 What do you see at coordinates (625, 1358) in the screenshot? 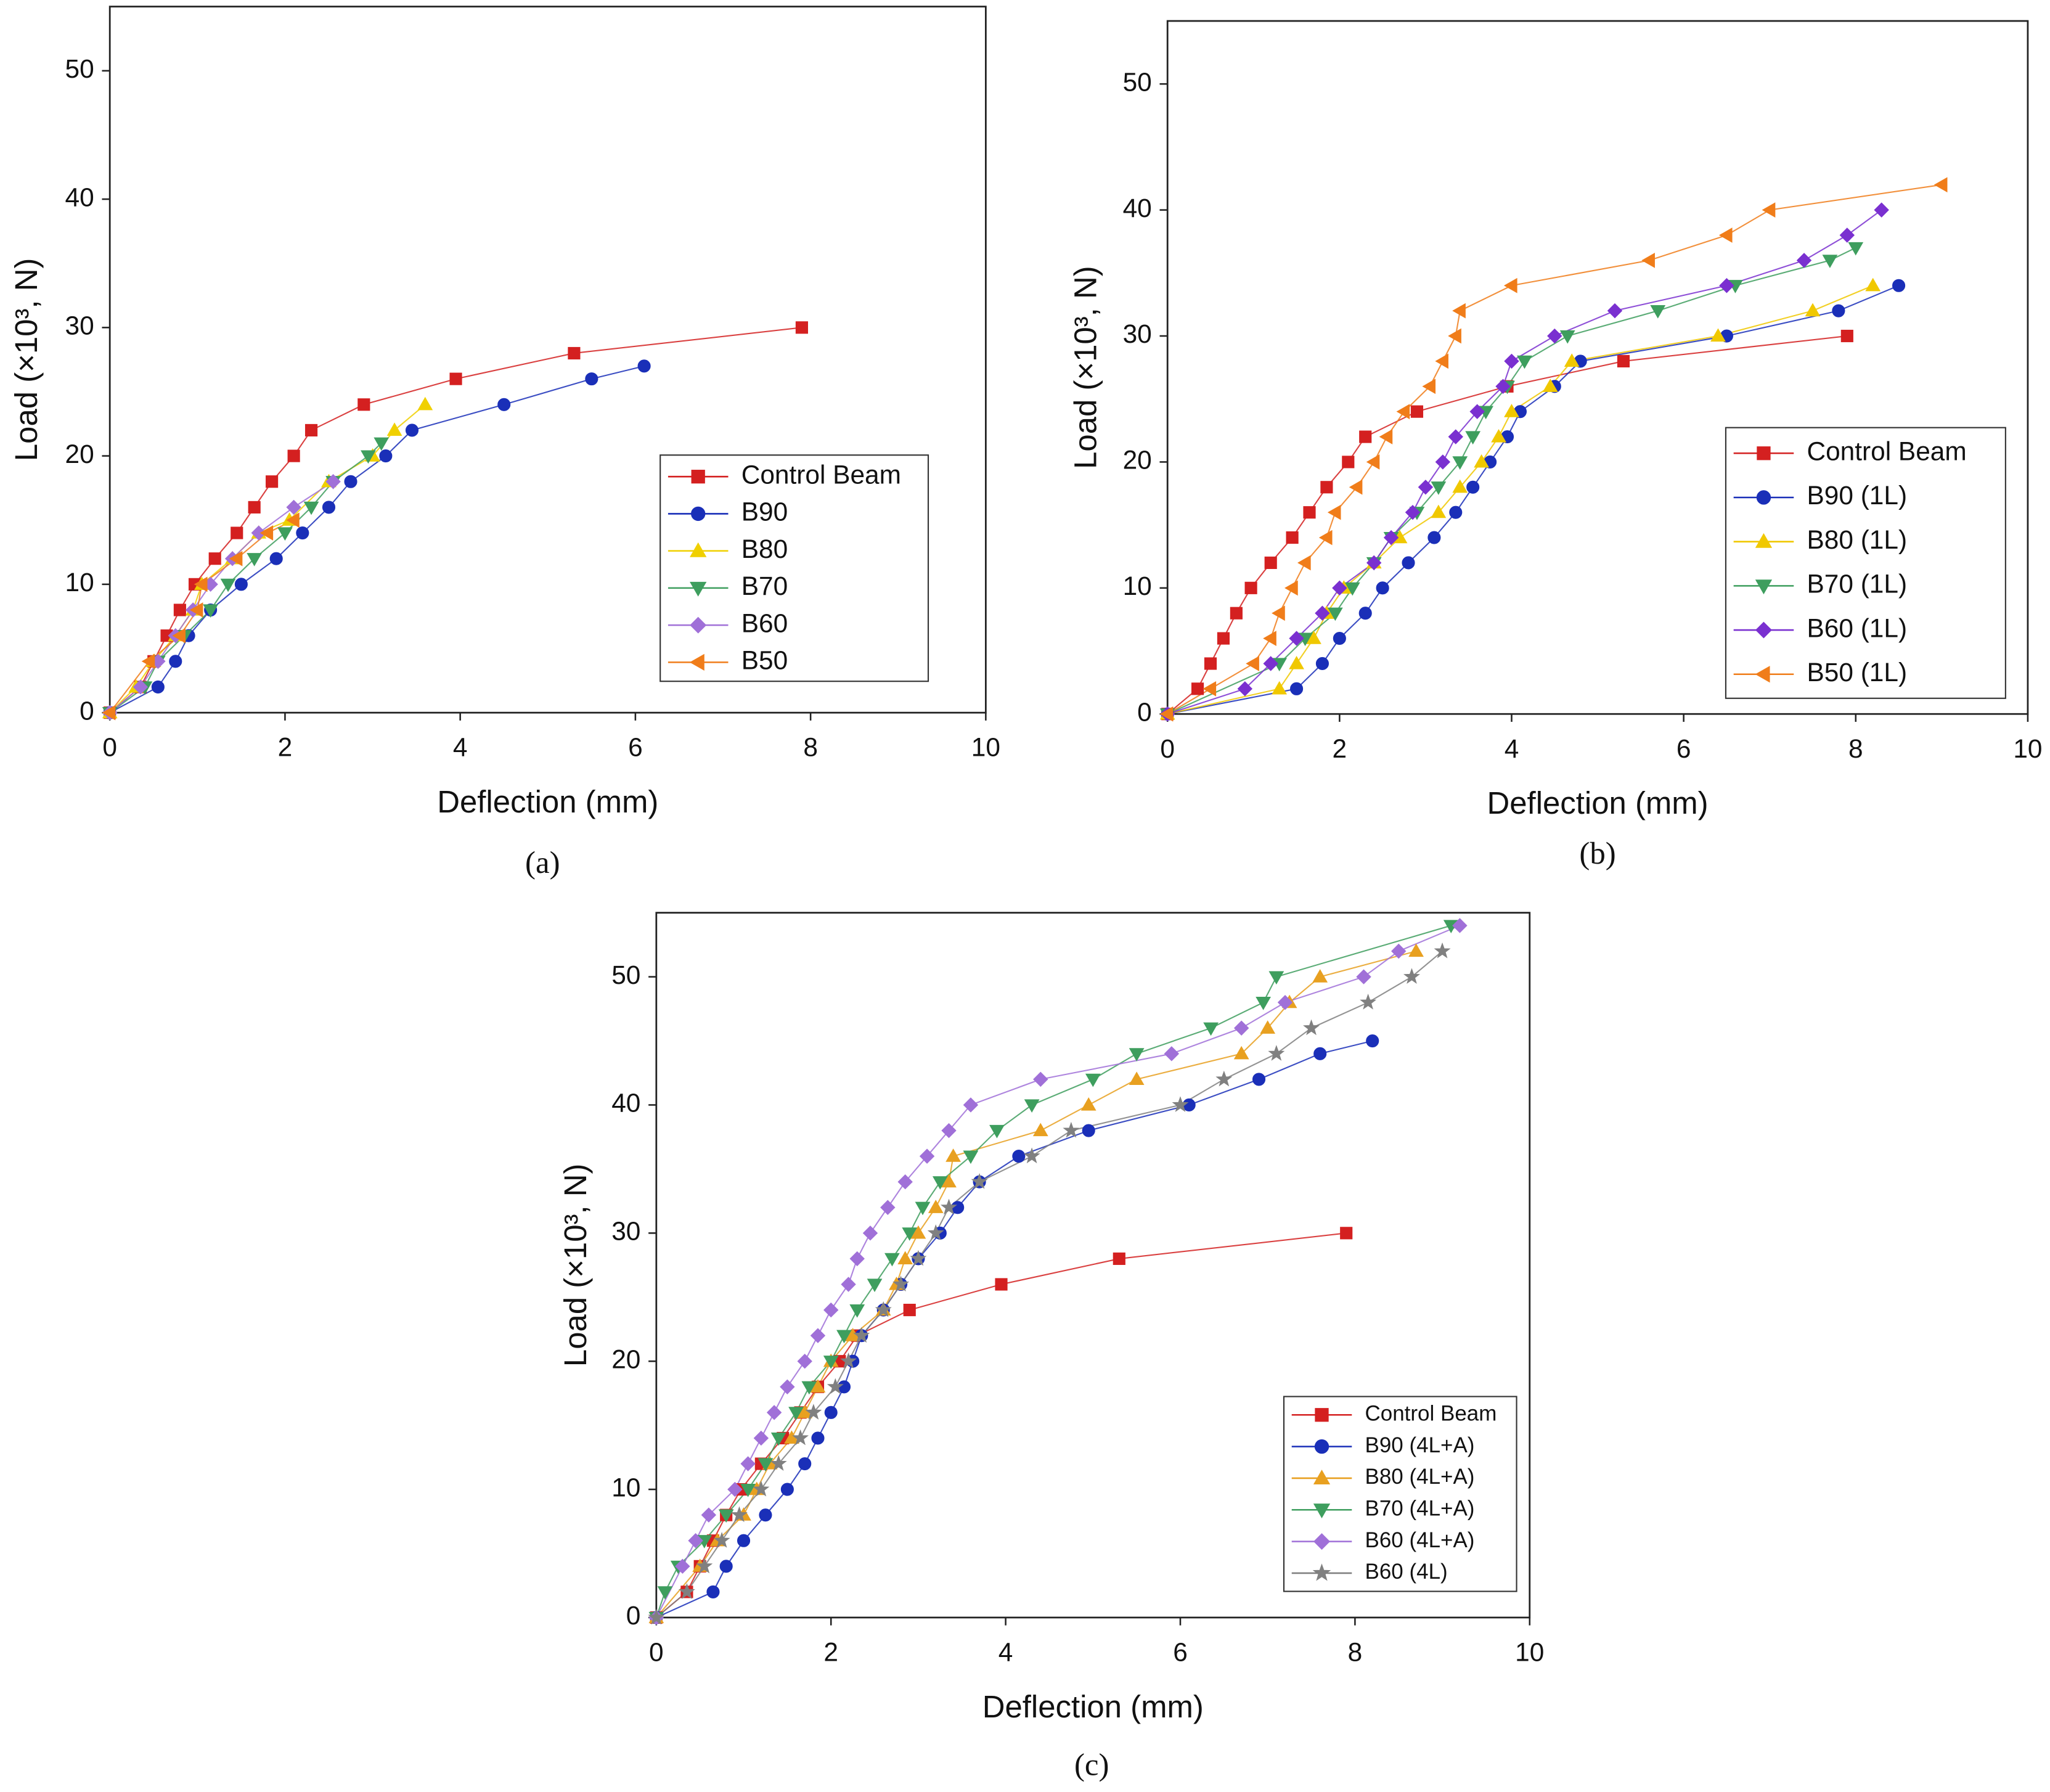
I see `y-tick-label: 20` at bounding box center [625, 1358].